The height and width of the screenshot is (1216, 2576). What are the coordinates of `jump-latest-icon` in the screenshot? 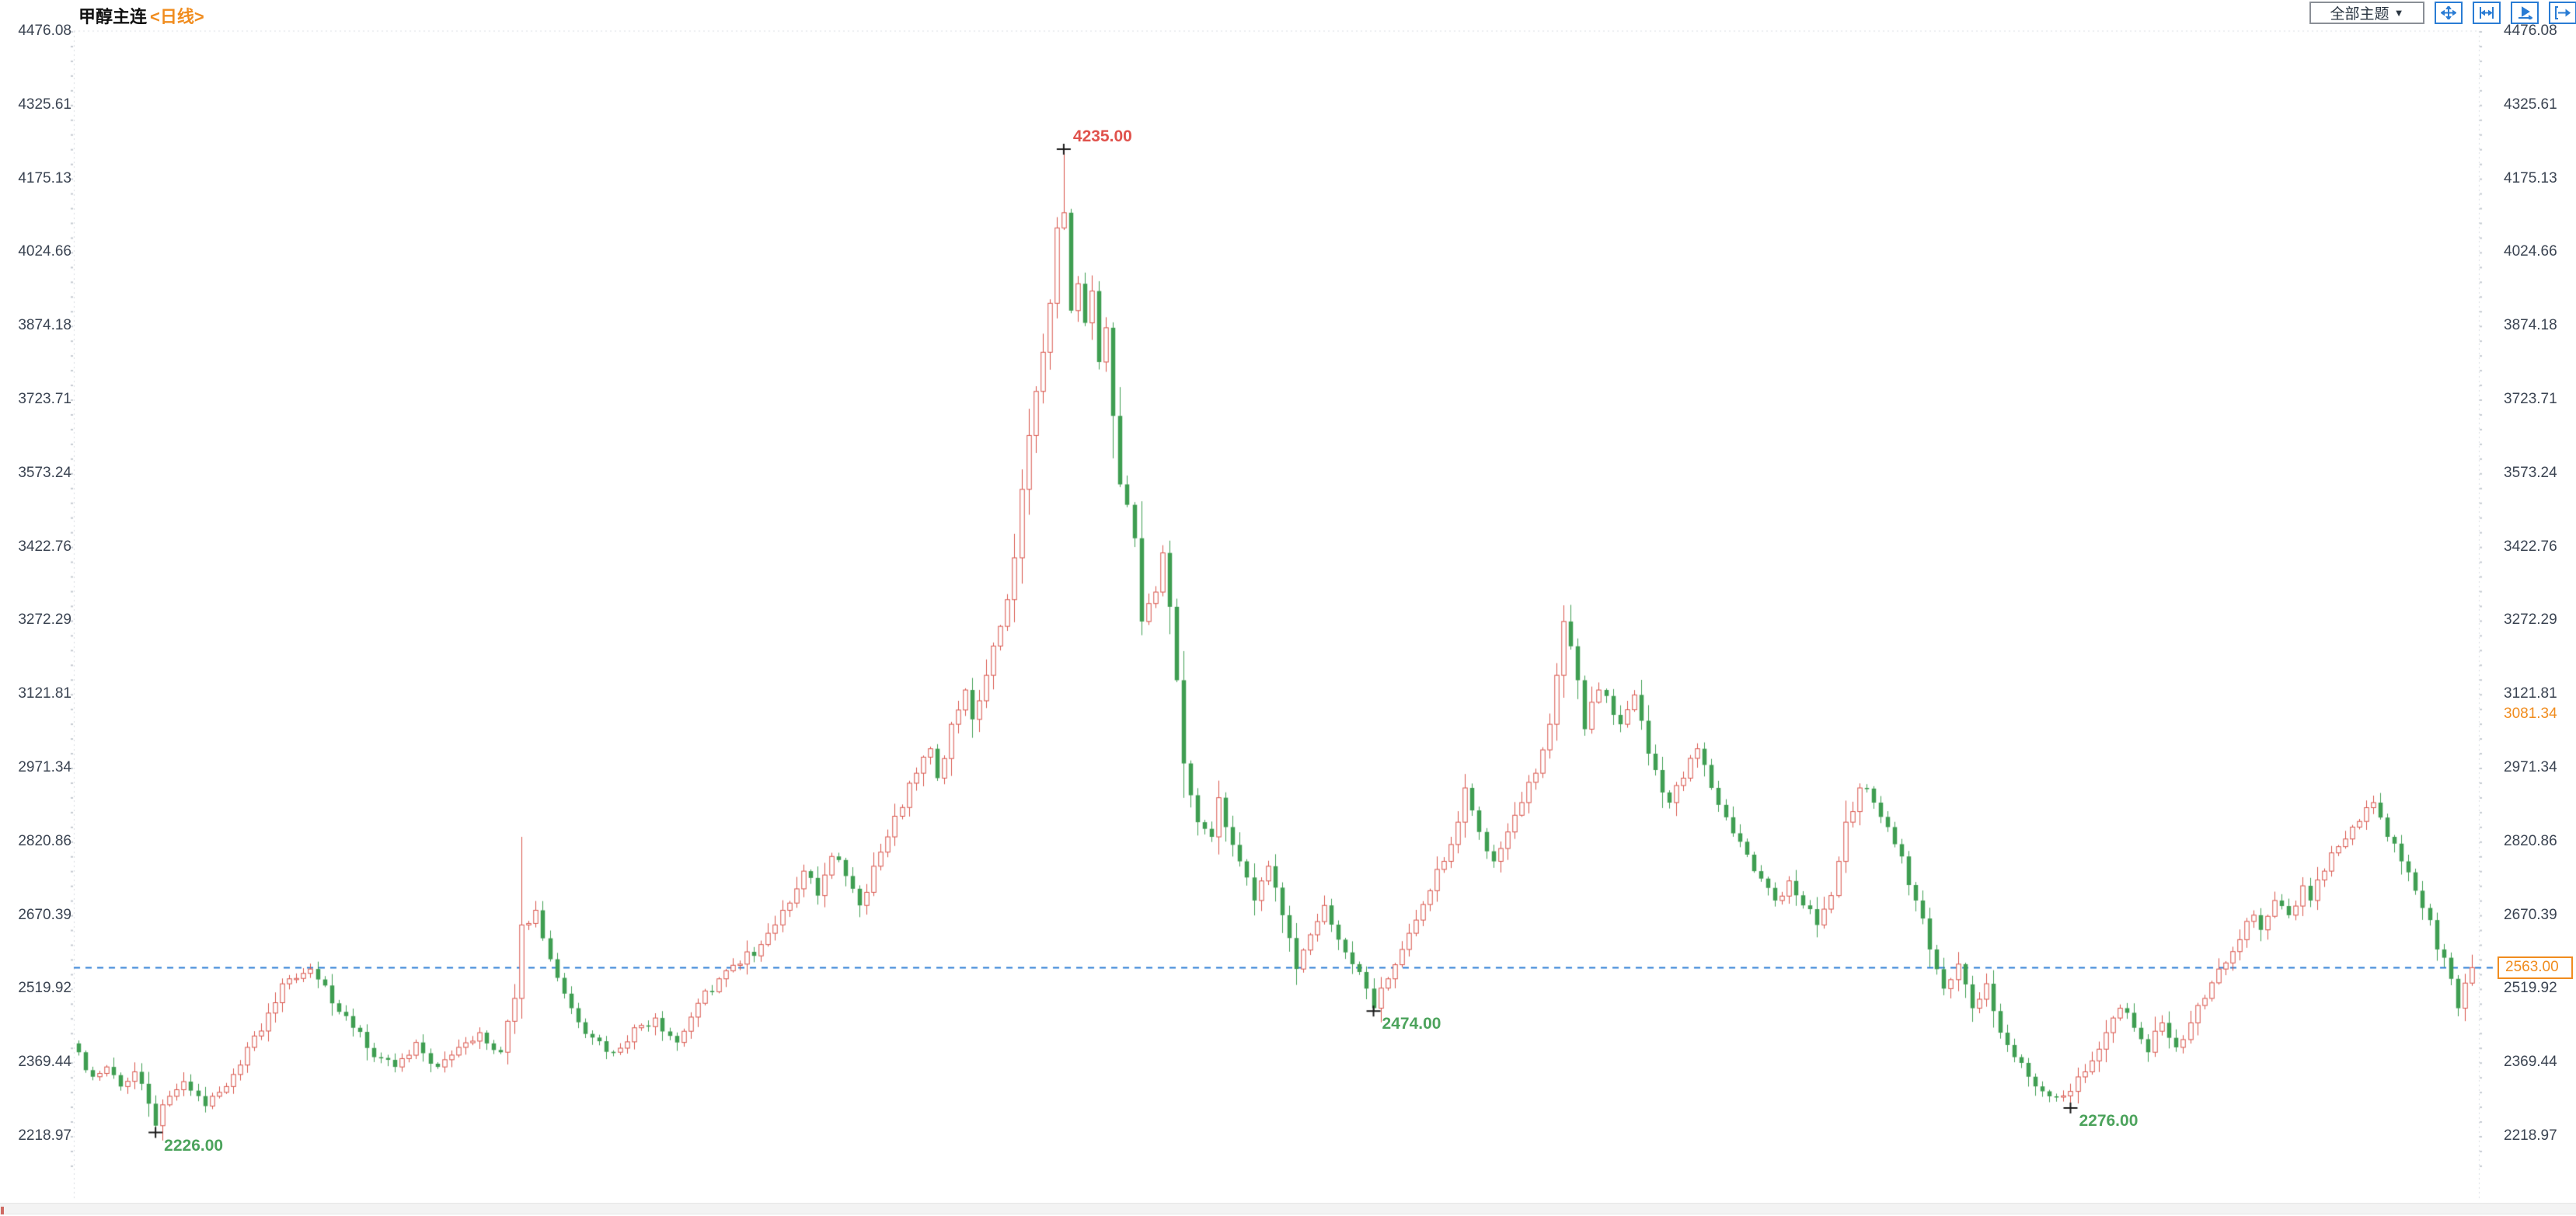 It's located at (2563, 13).